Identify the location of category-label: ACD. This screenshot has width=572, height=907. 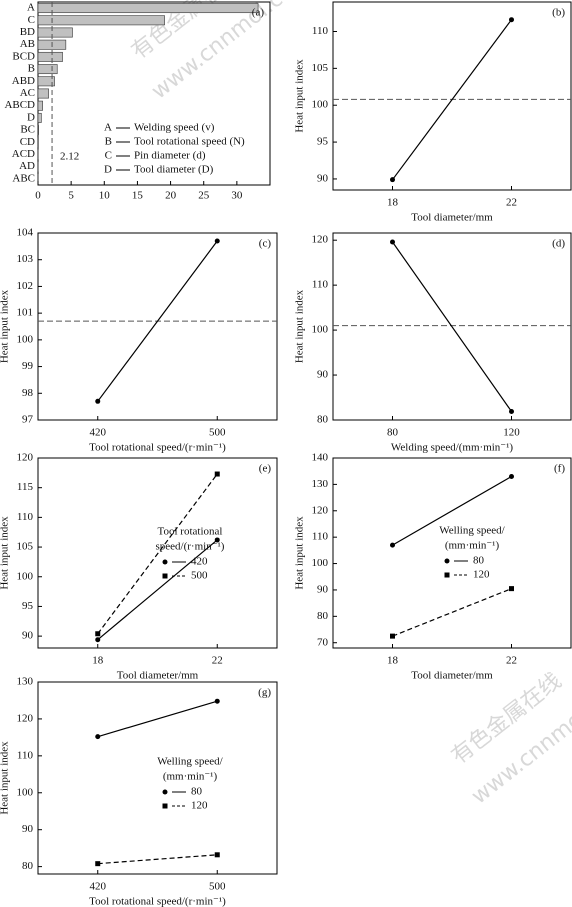
(23, 154).